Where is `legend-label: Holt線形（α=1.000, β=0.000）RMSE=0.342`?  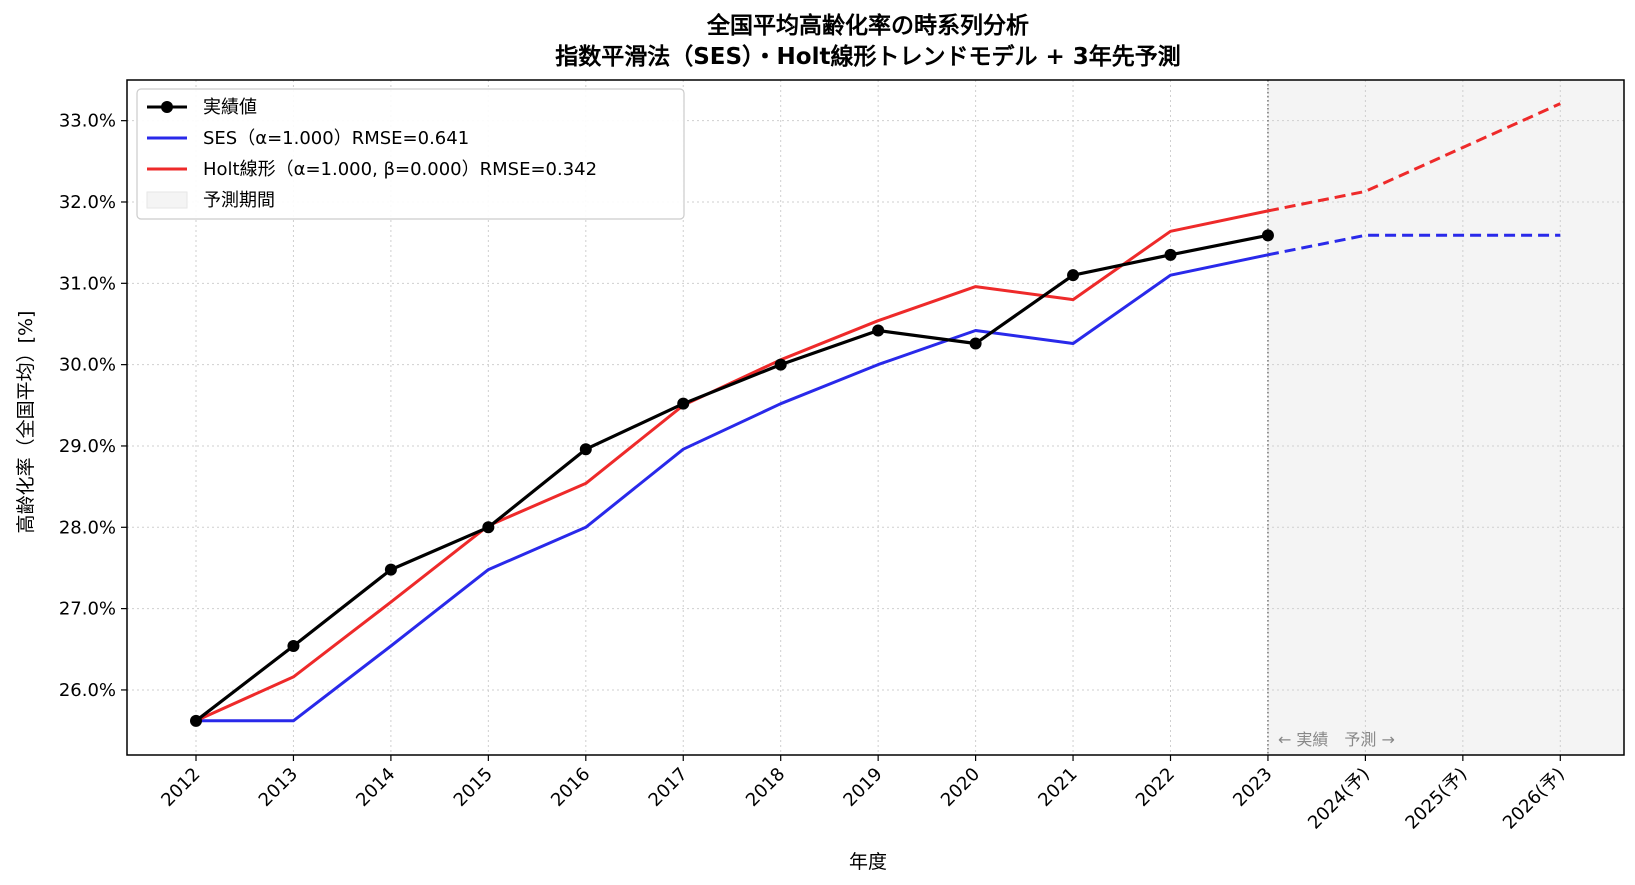 legend-label: Holt線形（α=1.000, β=0.000）RMSE=0.342 is located at coordinates (400, 169).